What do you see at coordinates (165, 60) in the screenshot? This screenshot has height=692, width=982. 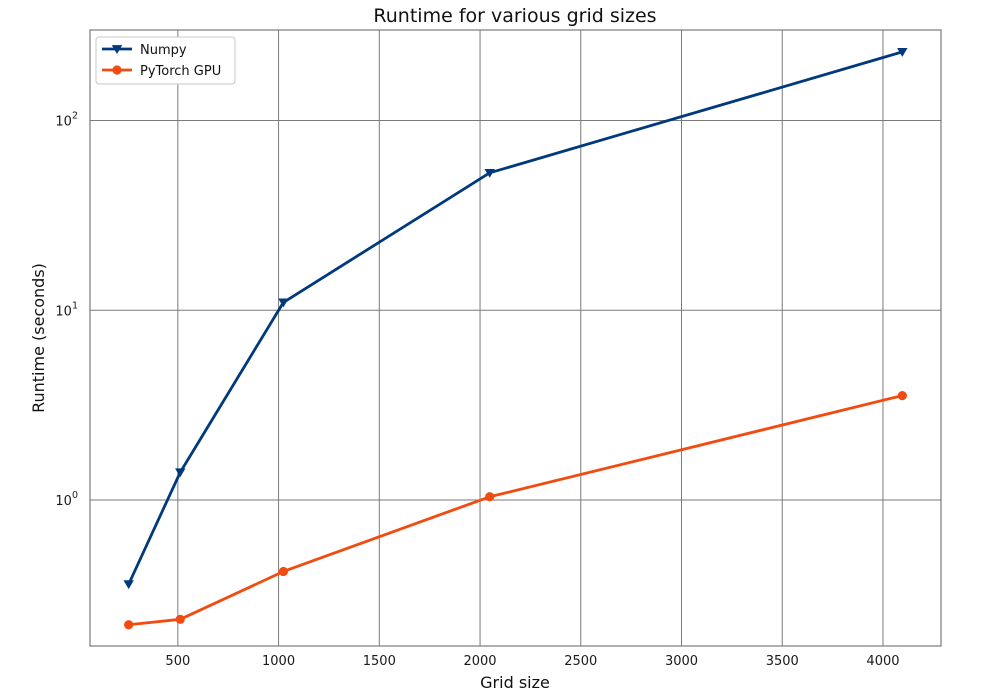 I see `legend: Numpy PyTorch GPU` at bounding box center [165, 60].